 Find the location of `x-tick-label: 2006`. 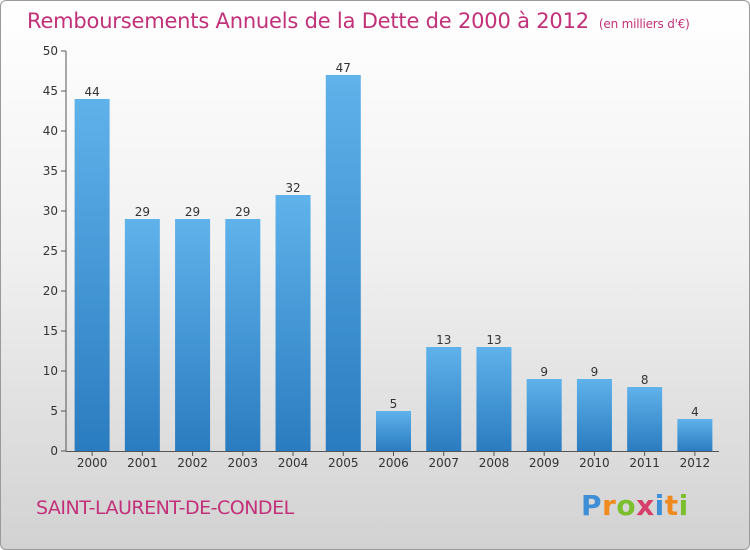

x-tick-label: 2006 is located at coordinates (393, 463).